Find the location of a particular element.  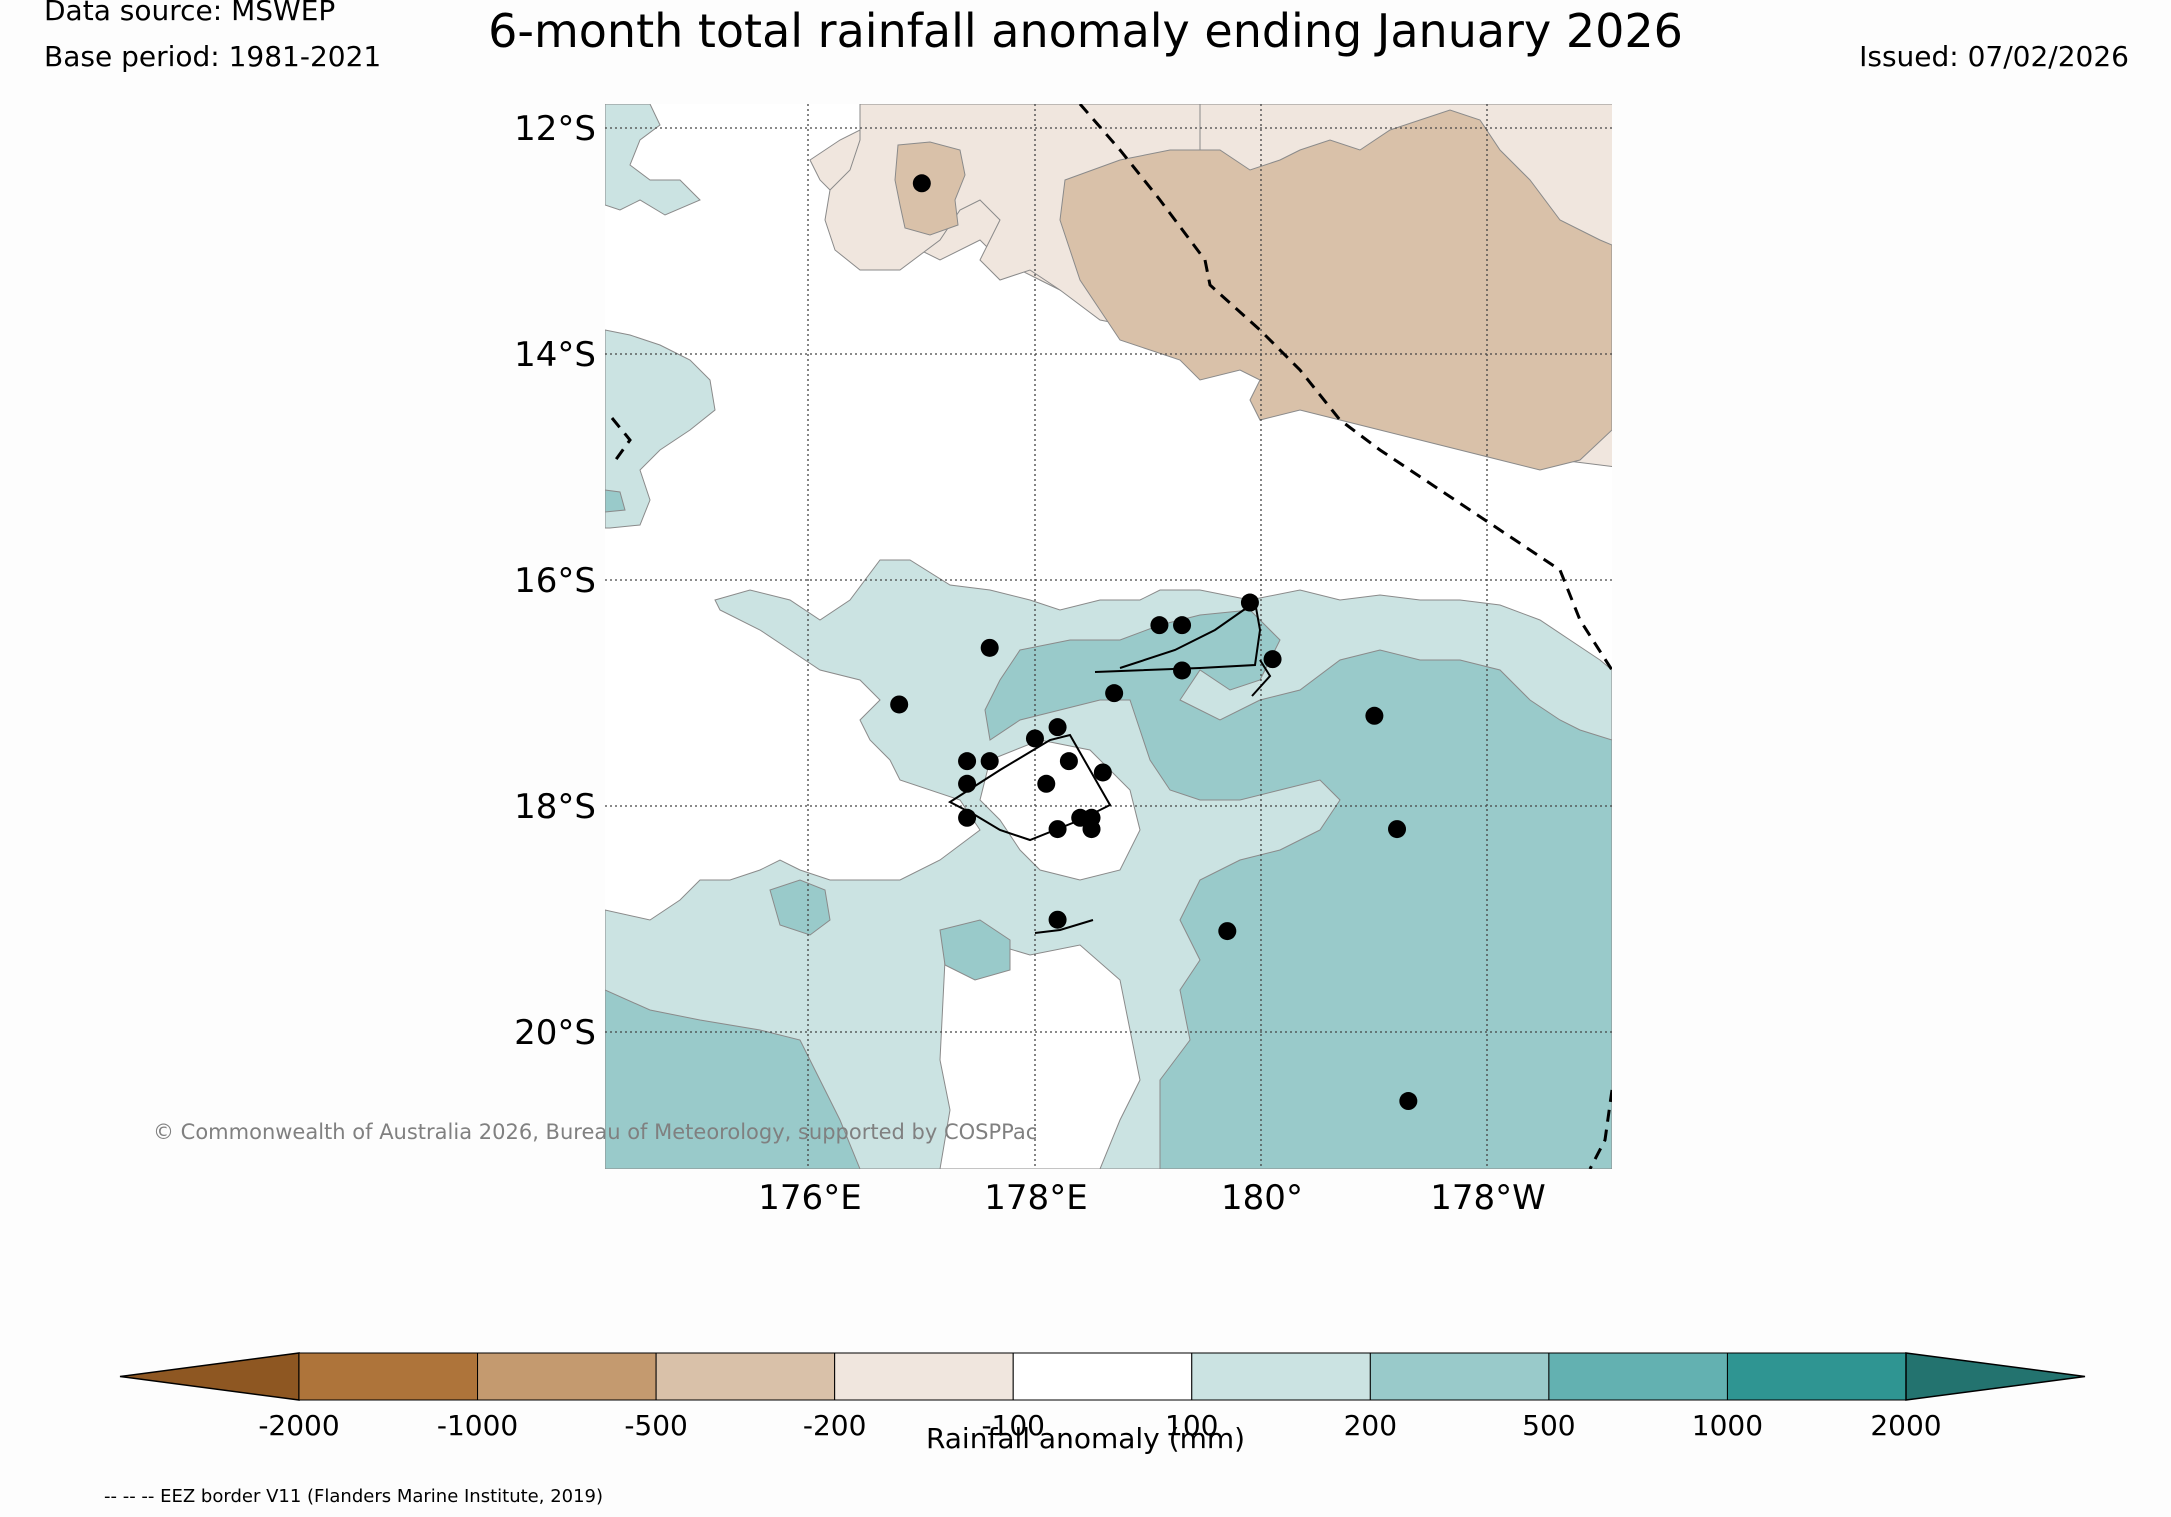

vanua-levu-outline is located at coordinates (1178, 636).